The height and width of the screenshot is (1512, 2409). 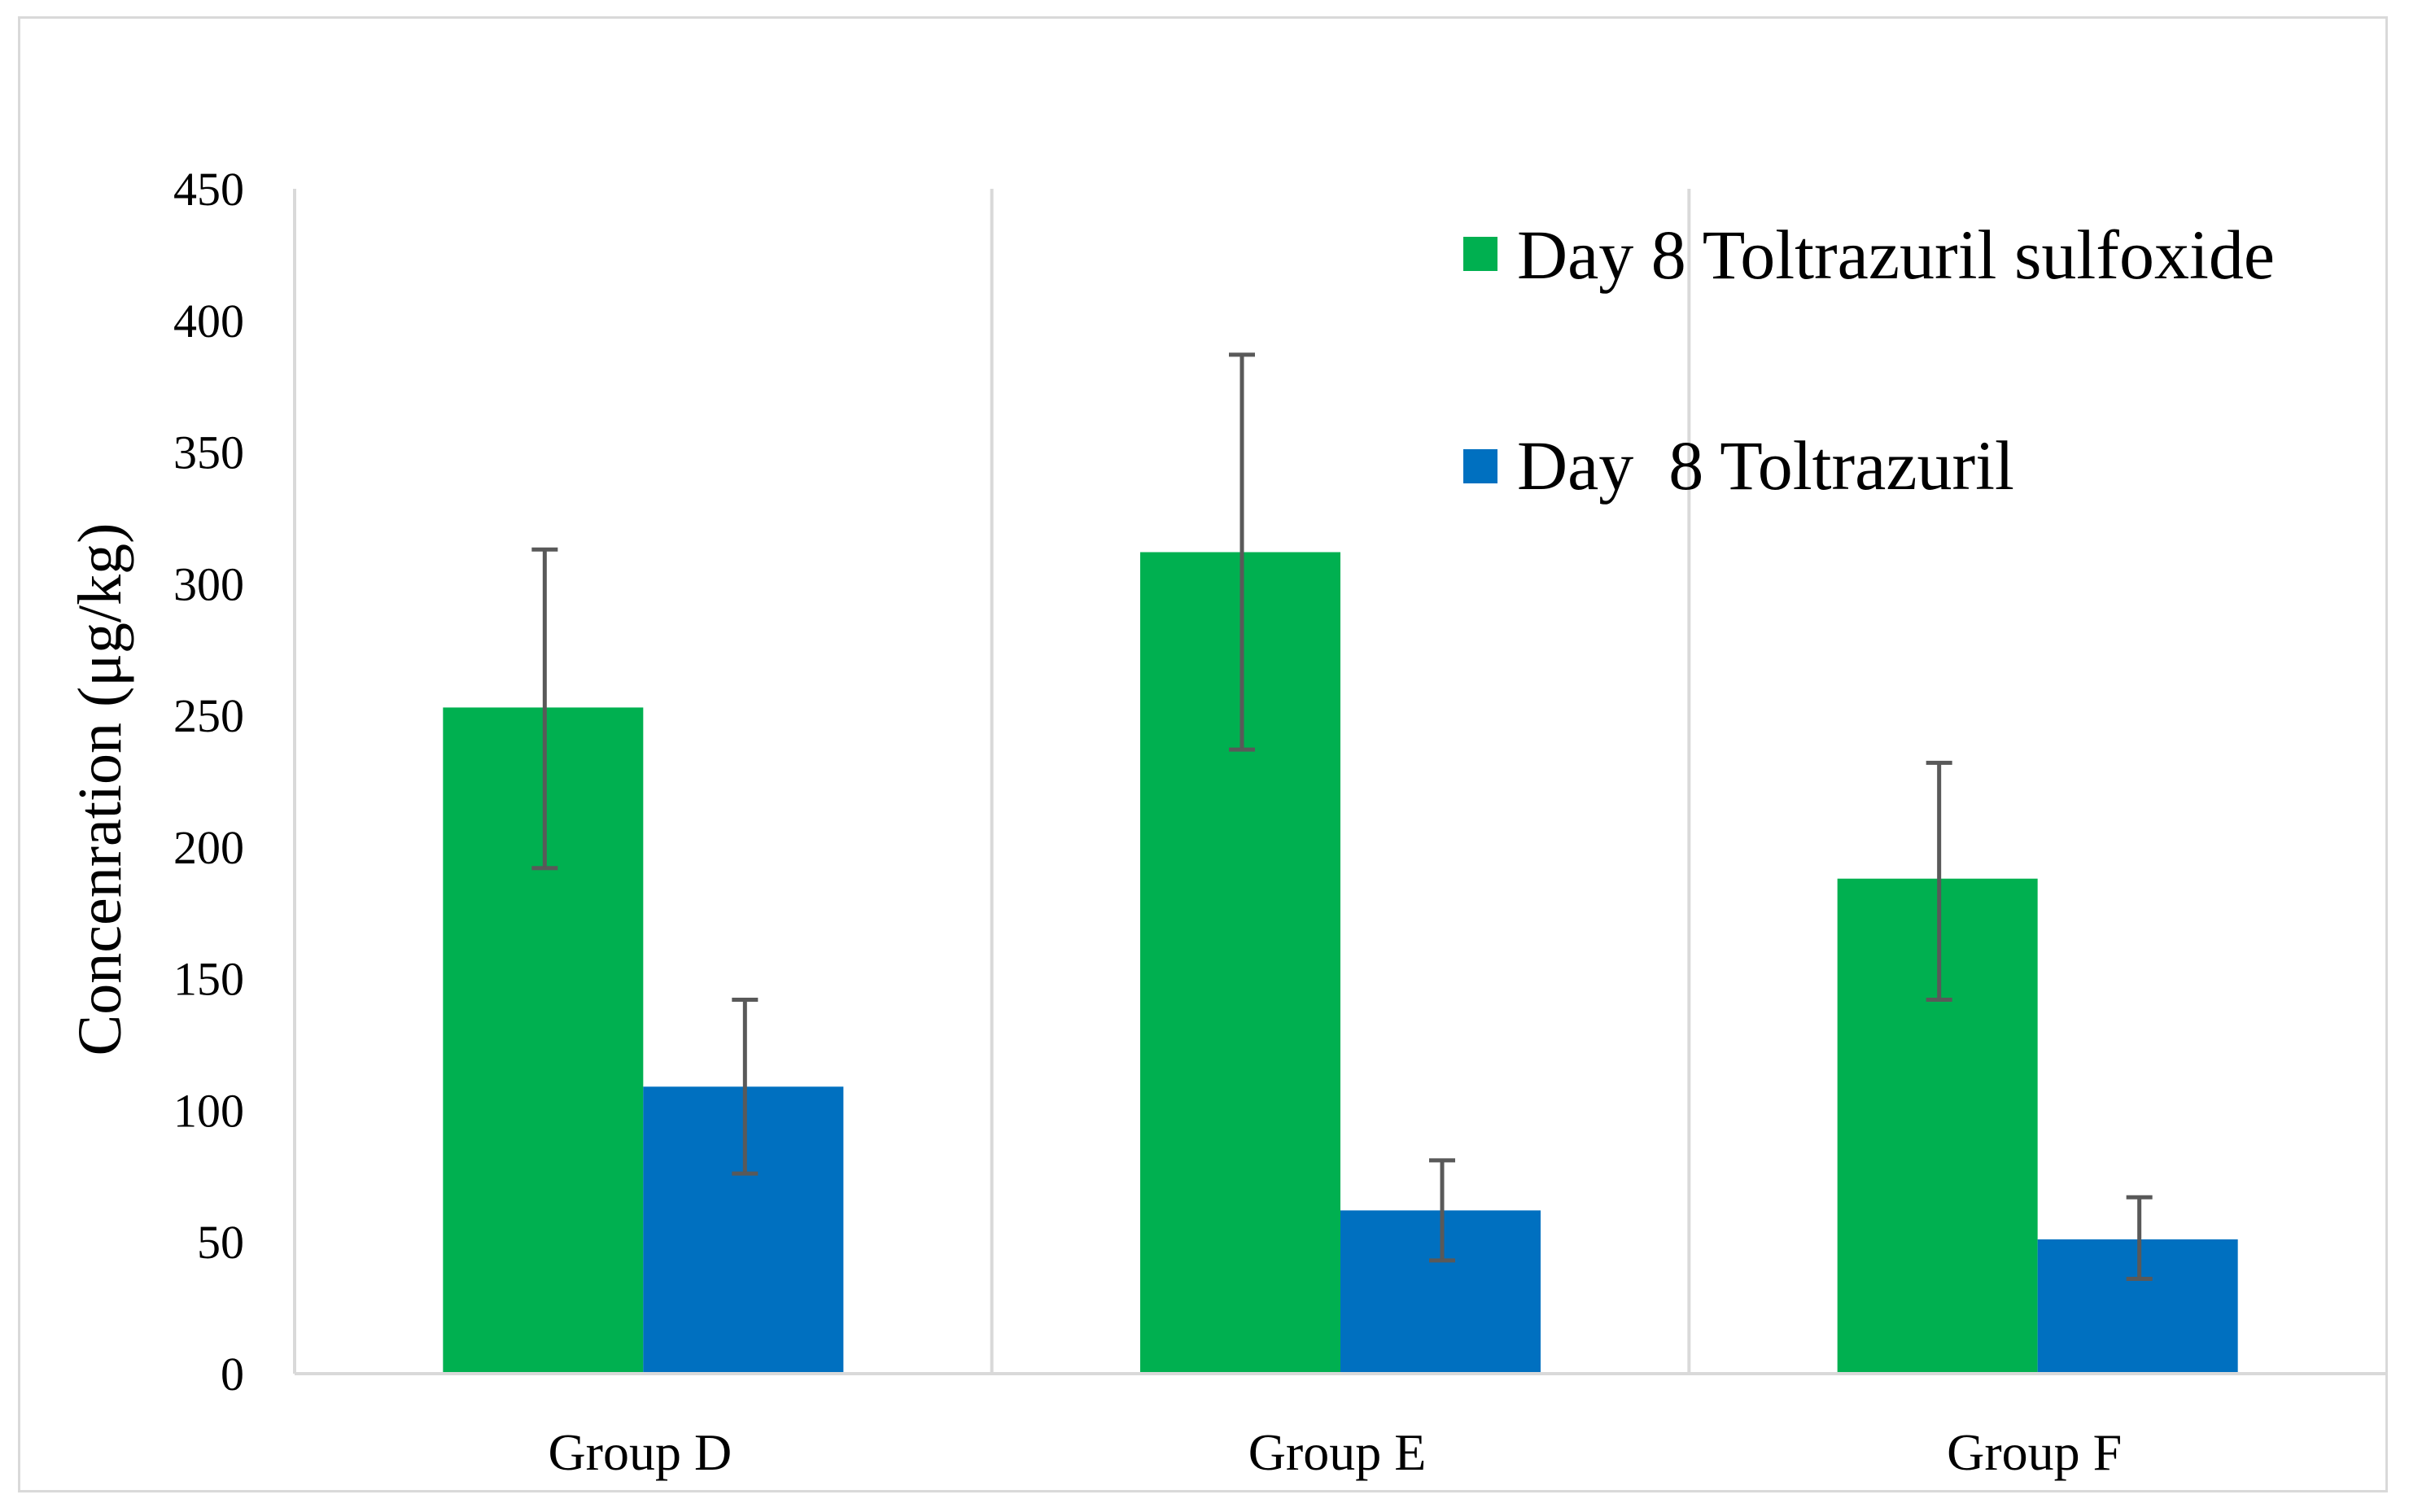 I want to click on legend-label-sulfoxide: Day 8 Toltrazuril sulfoxide, so click(x=1896, y=255).